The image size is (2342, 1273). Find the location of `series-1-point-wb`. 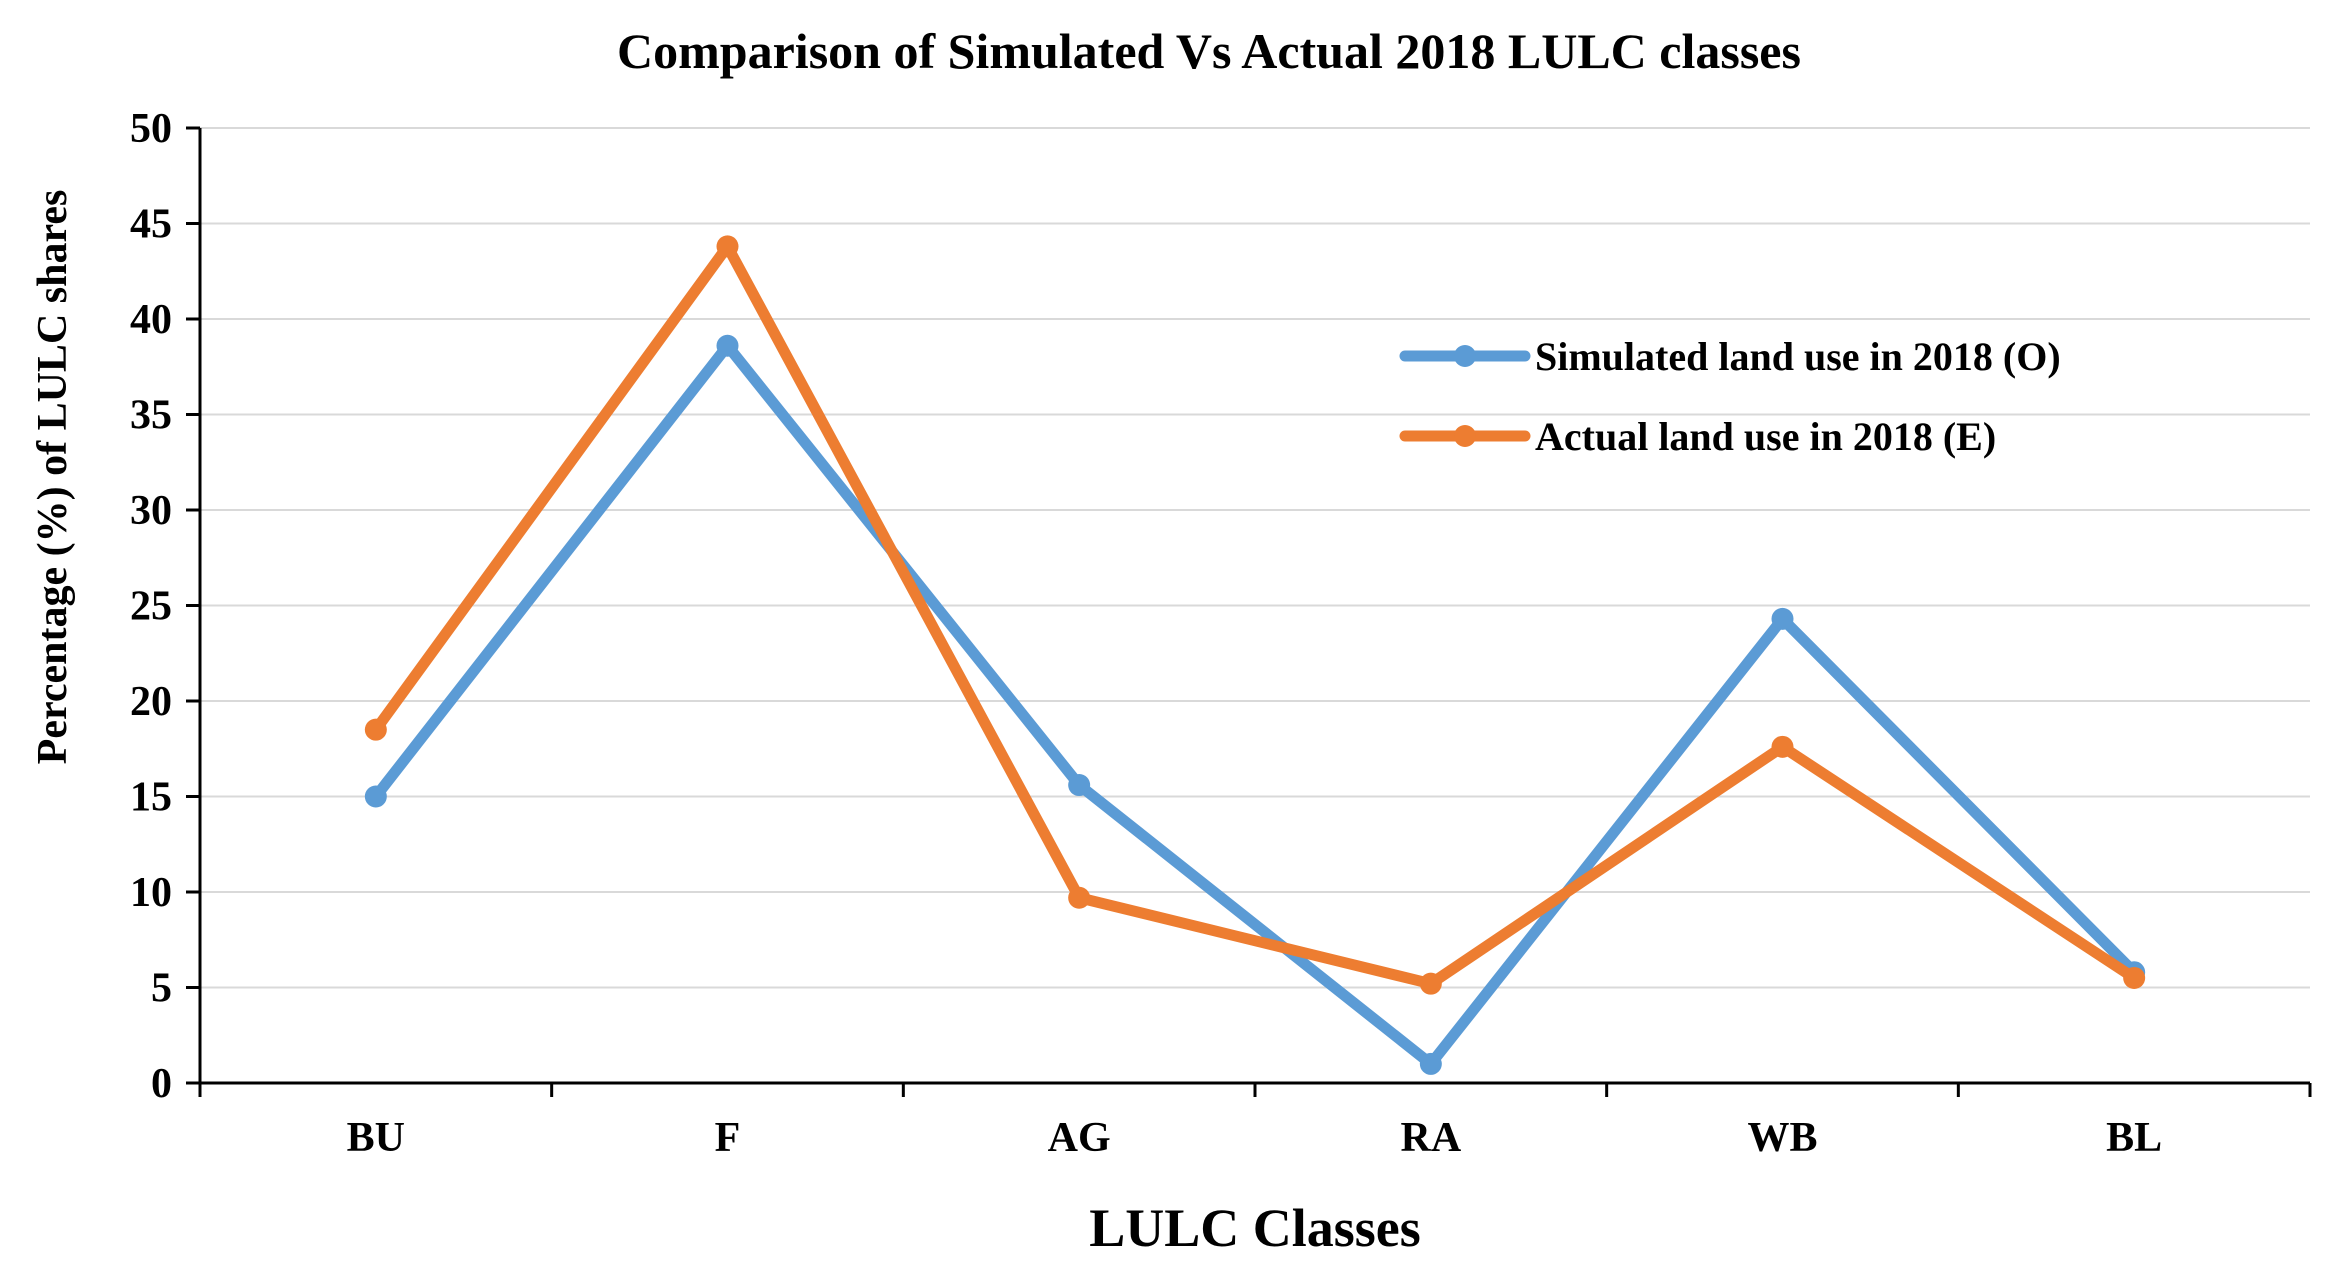

series-1-point-wb is located at coordinates (1782, 746).